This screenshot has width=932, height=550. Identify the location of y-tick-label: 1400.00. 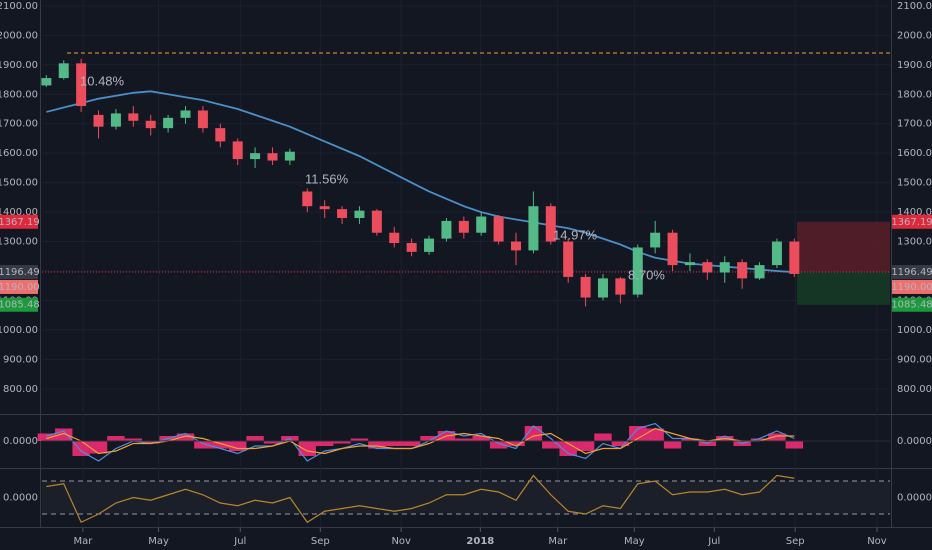
(914, 212).